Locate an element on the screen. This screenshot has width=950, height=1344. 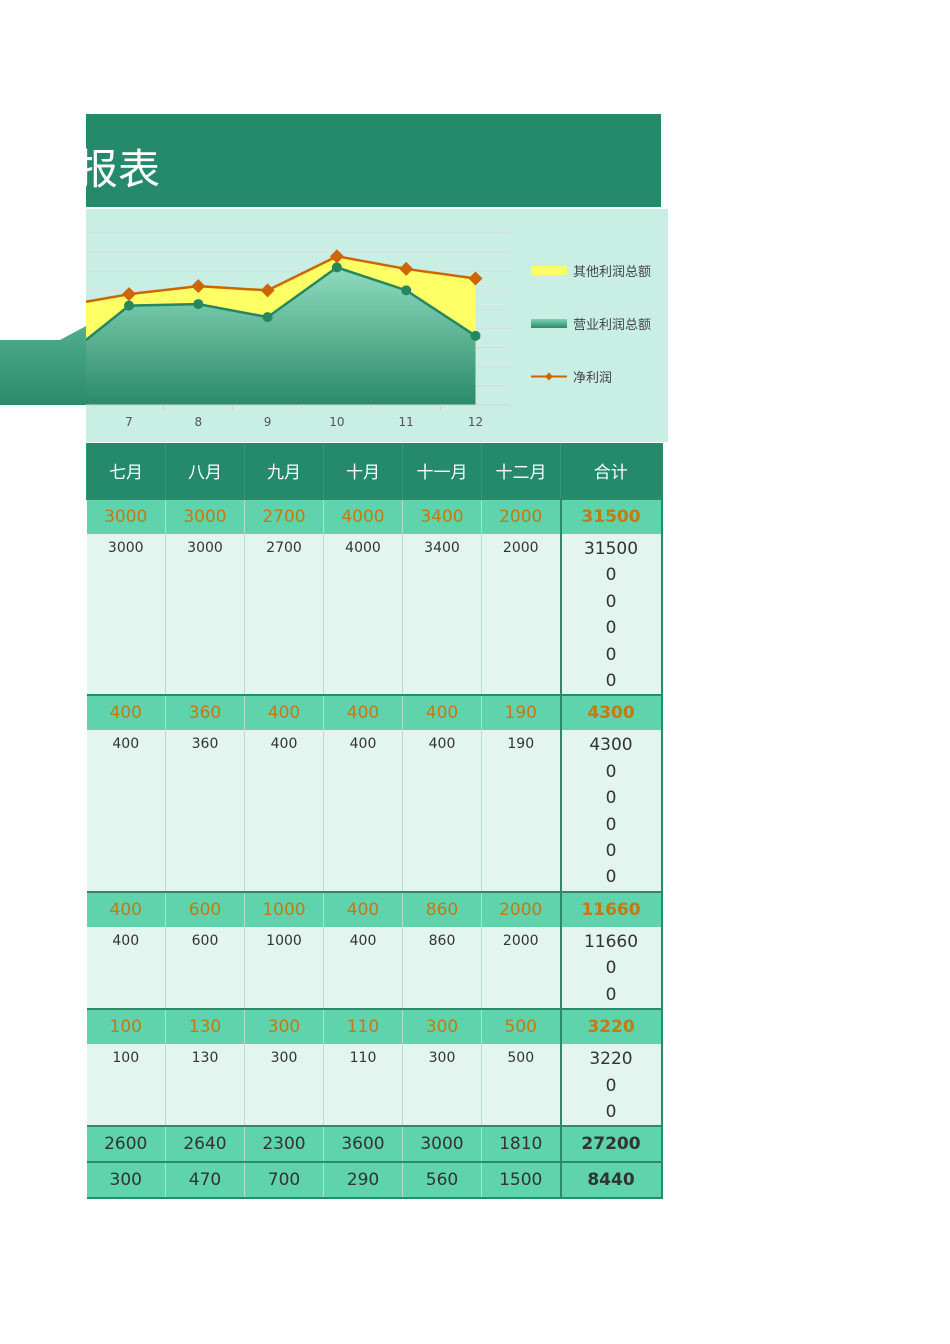
detail-cell: 1000 is located at coordinates (284, 968).